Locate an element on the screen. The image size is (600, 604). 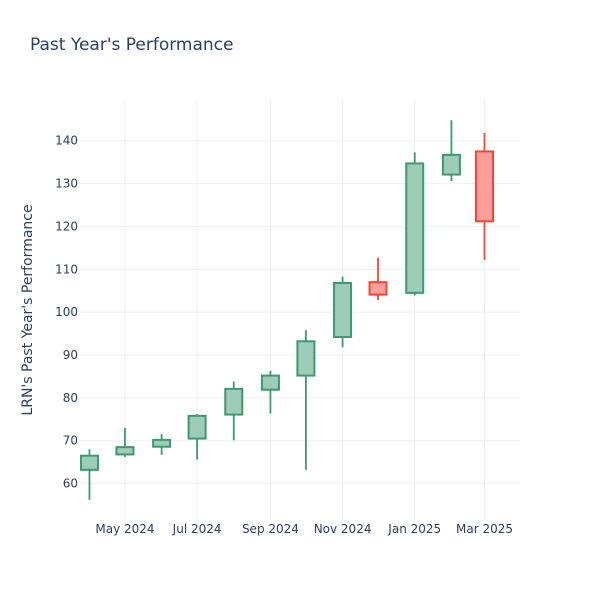
y-tick-label: 120 is located at coordinates (66, 226).